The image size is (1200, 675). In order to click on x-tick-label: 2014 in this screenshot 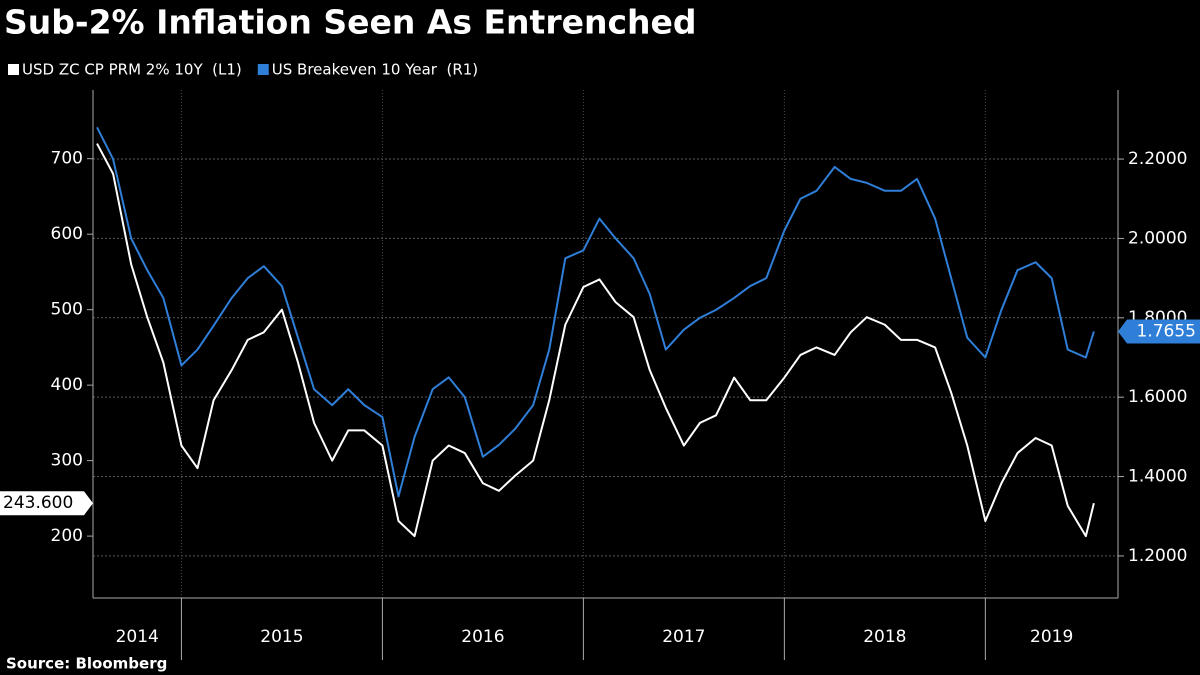, I will do `click(137, 637)`.